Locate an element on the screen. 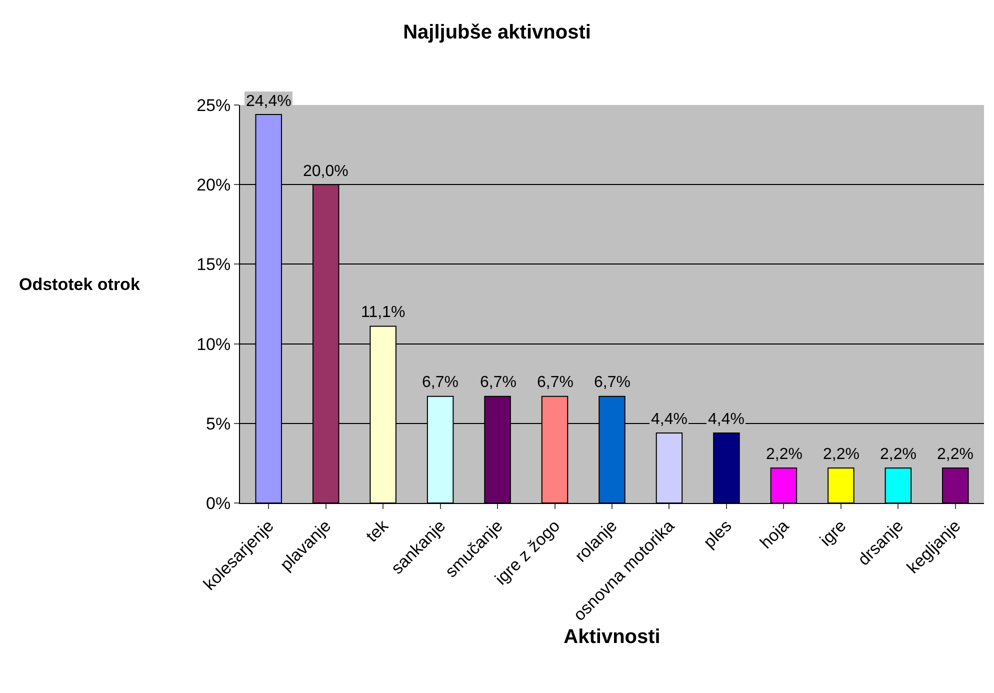 The image size is (994, 693). x-tick-label: hoja is located at coordinates (774, 534).